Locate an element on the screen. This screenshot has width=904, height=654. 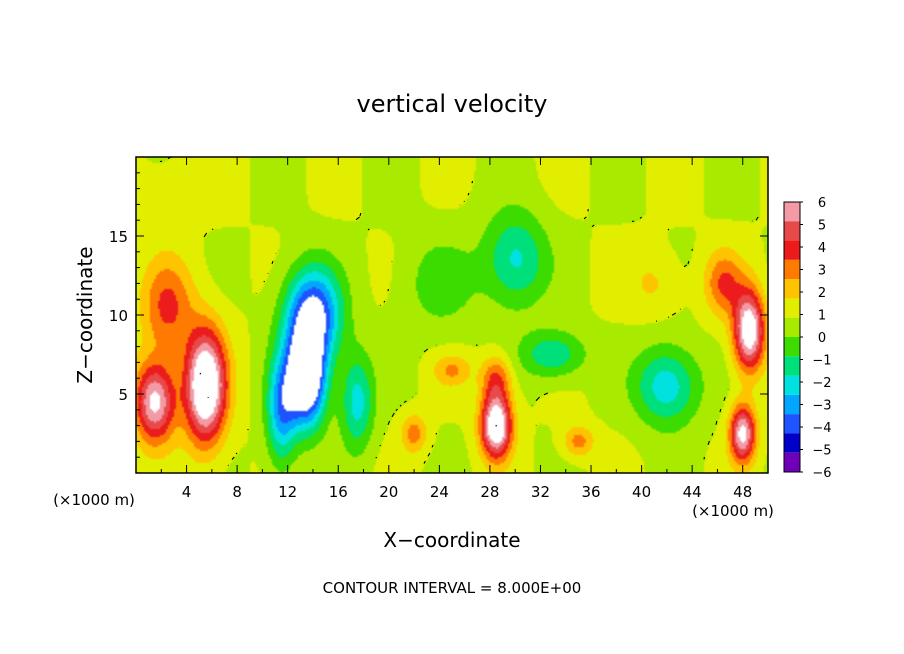
x-tick-label: 28 is located at coordinates (489, 492).